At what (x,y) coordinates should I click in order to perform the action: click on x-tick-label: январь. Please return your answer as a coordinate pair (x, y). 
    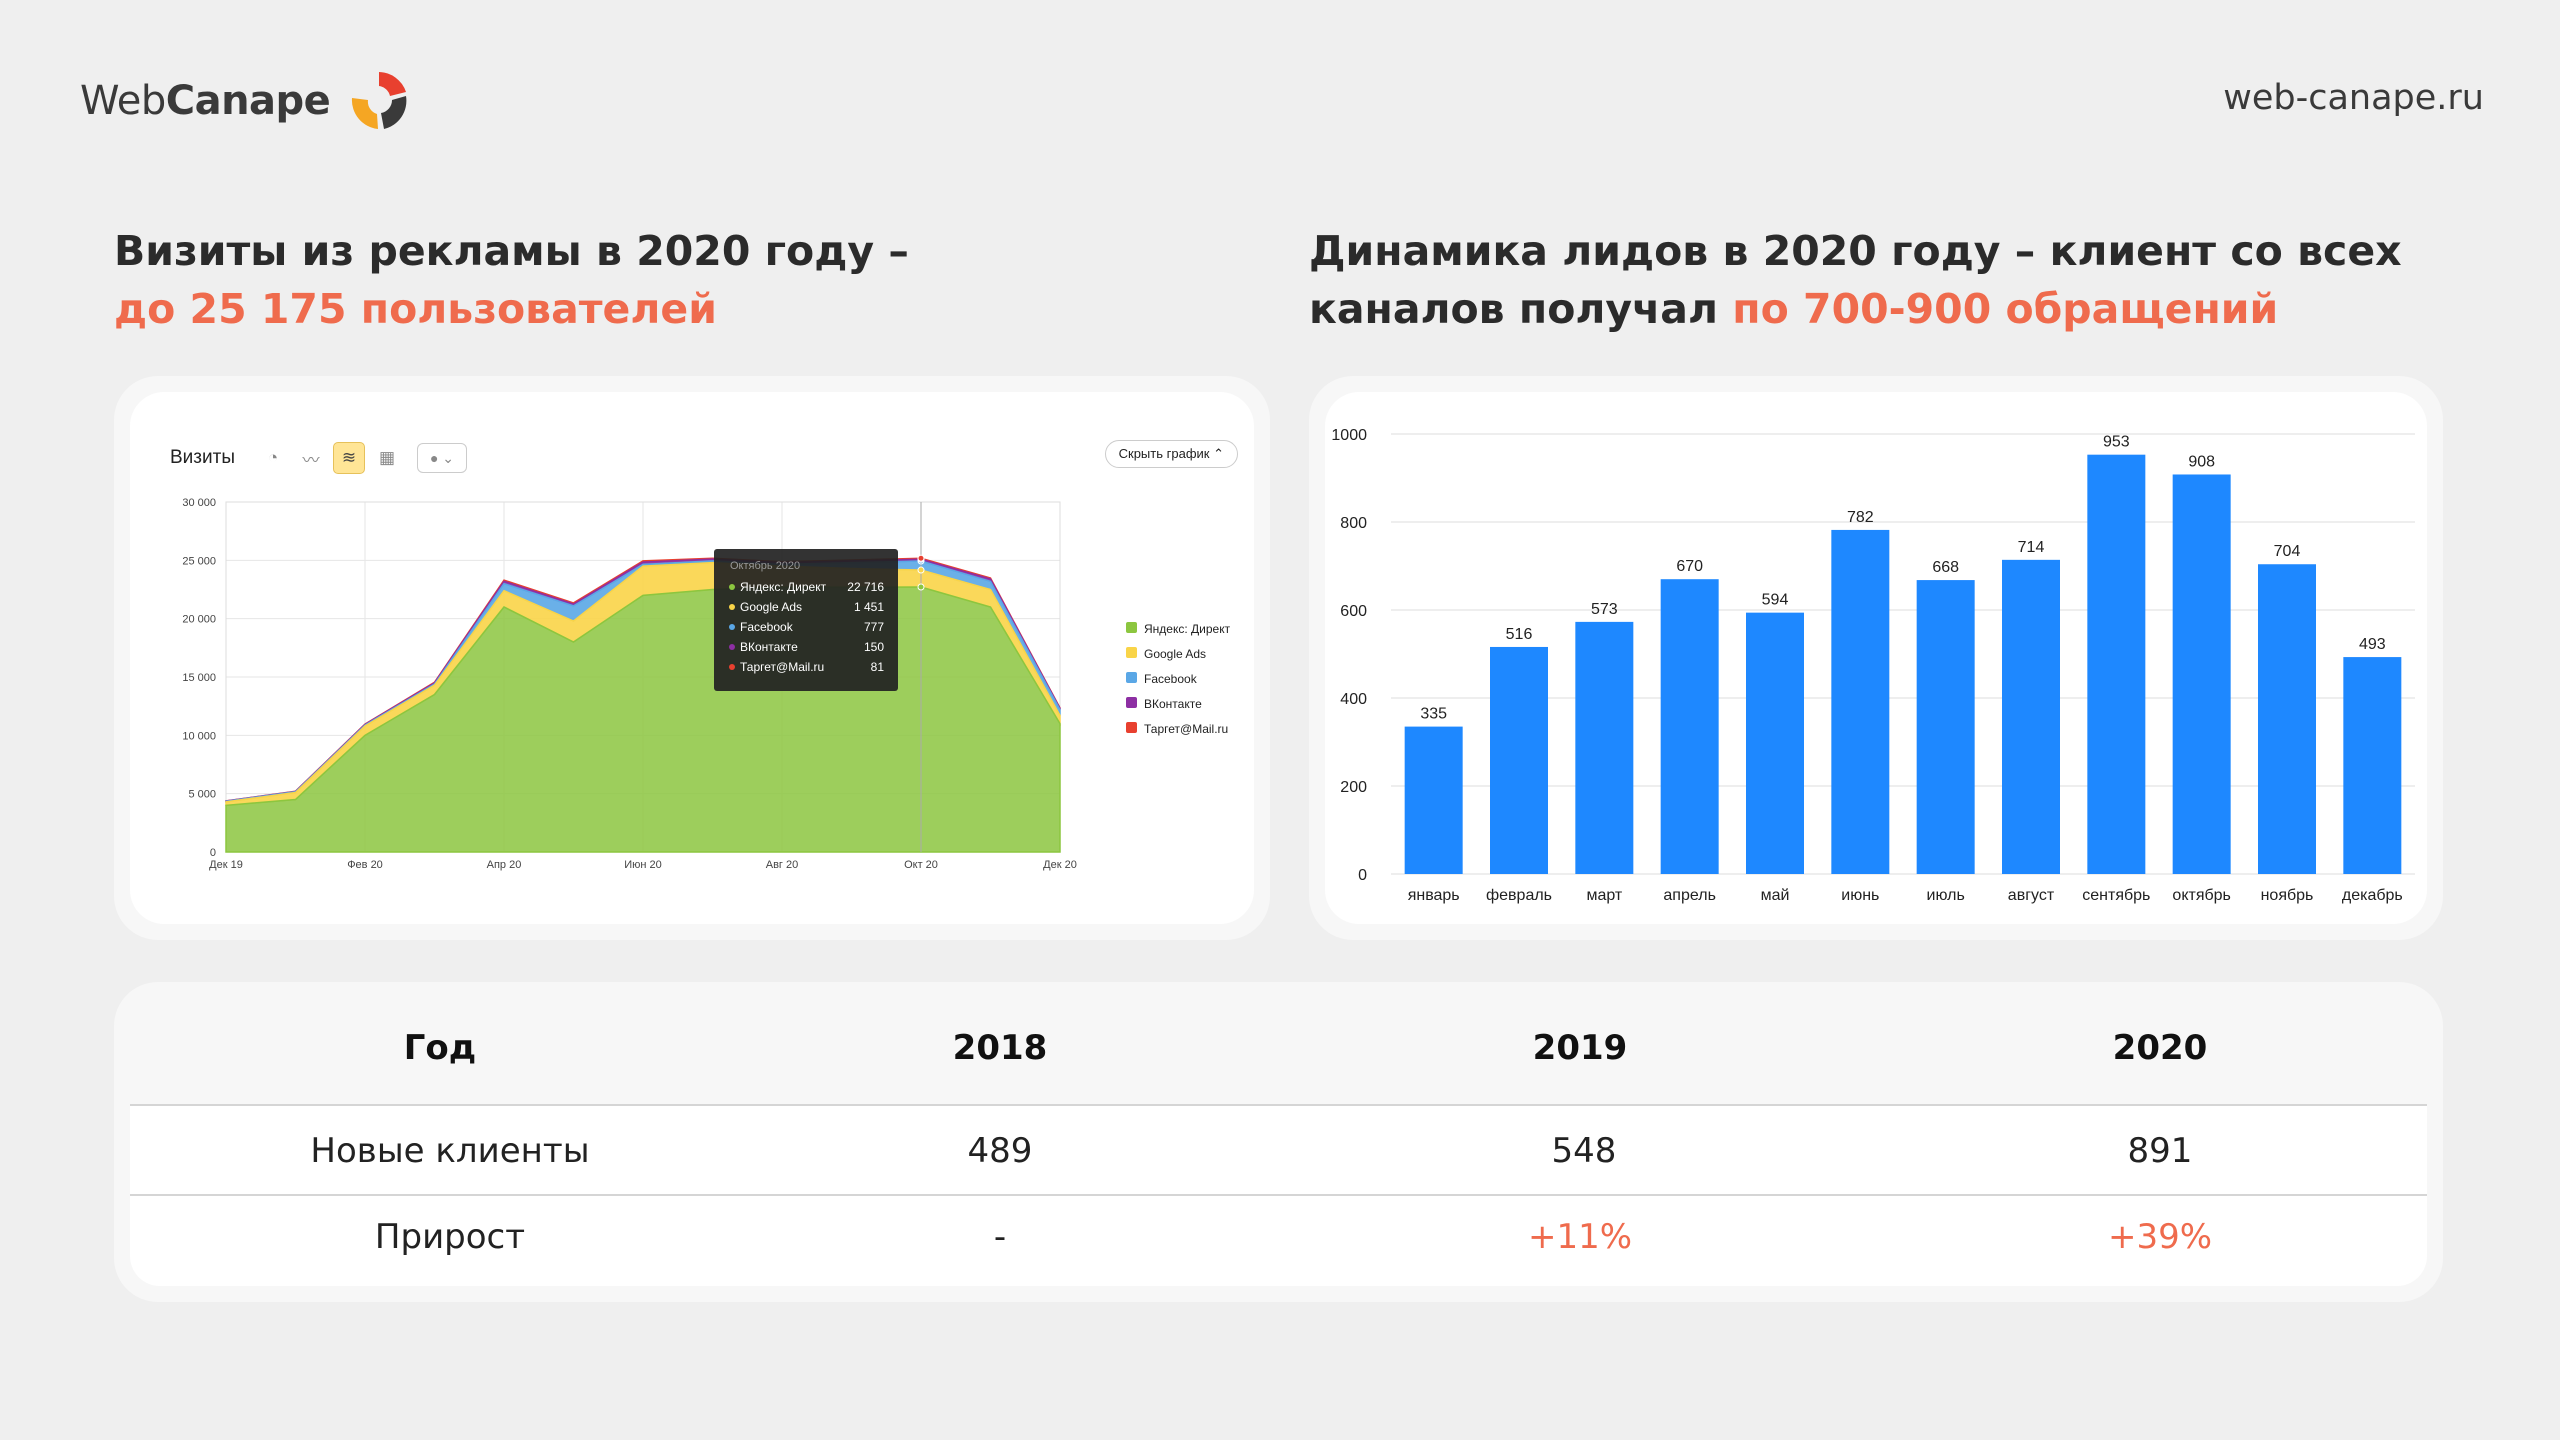
    Looking at the image, I should click on (1434, 895).